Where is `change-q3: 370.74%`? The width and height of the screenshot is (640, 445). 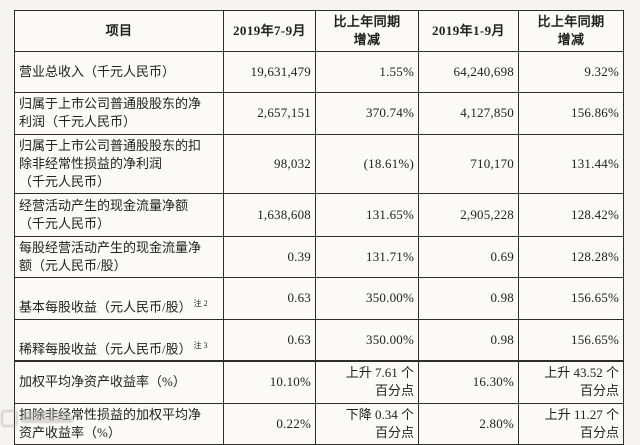 change-q3: 370.74% is located at coordinates (367, 113).